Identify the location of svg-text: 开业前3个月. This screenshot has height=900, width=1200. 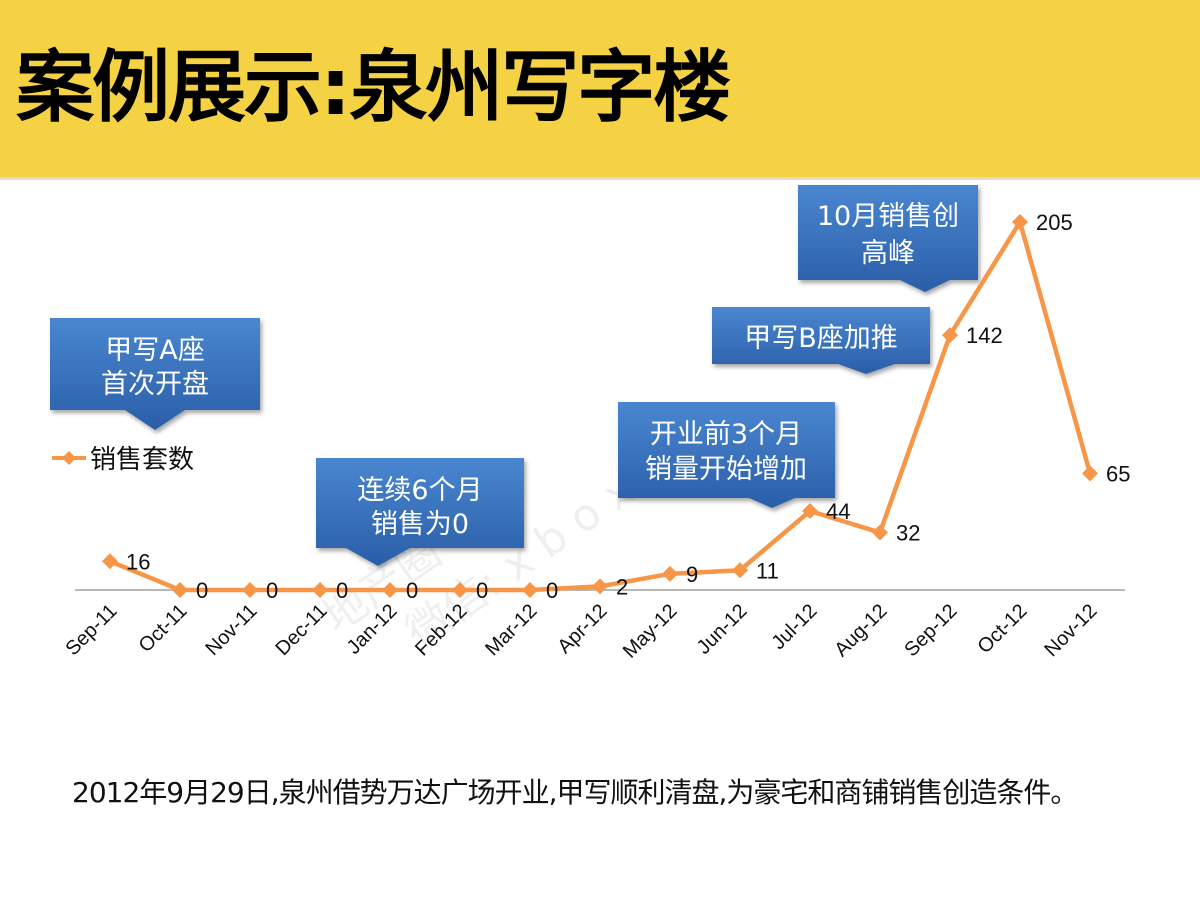
(726, 434).